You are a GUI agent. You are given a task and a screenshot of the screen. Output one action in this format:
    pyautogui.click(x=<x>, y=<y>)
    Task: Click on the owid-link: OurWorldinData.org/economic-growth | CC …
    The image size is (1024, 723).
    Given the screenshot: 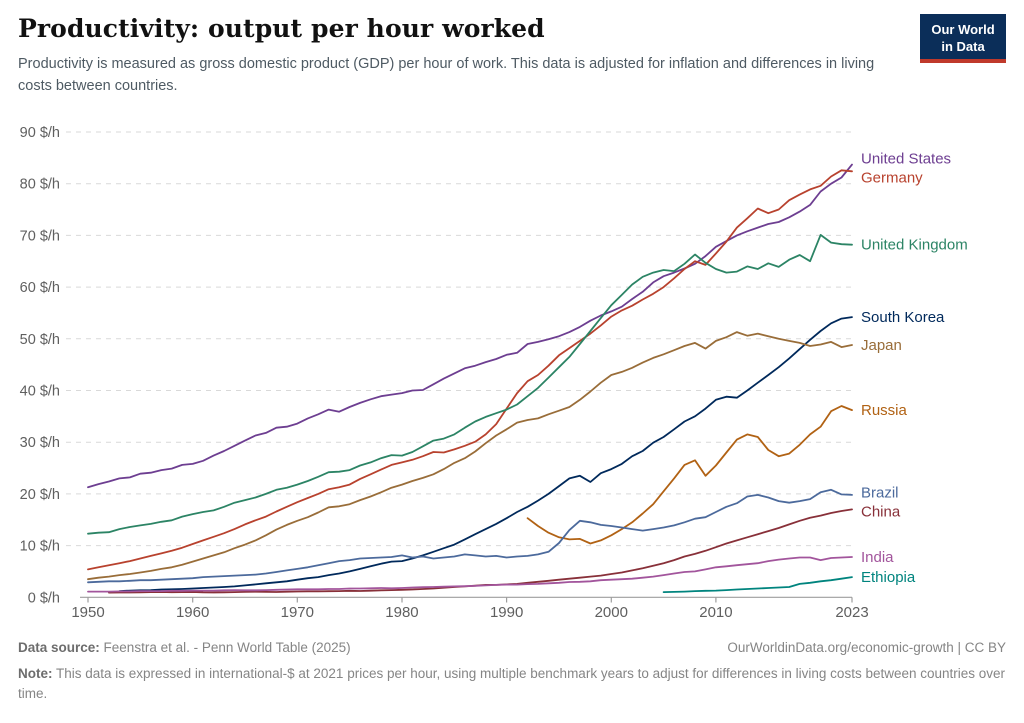 What is the action you would take?
    pyautogui.click(x=866, y=647)
    